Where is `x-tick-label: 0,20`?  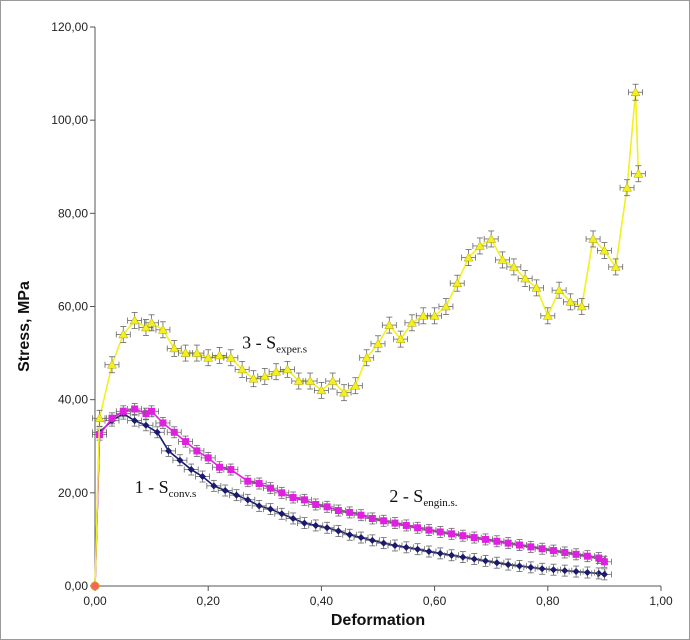 x-tick-label: 0,20 is located at coordinates (209, 601).